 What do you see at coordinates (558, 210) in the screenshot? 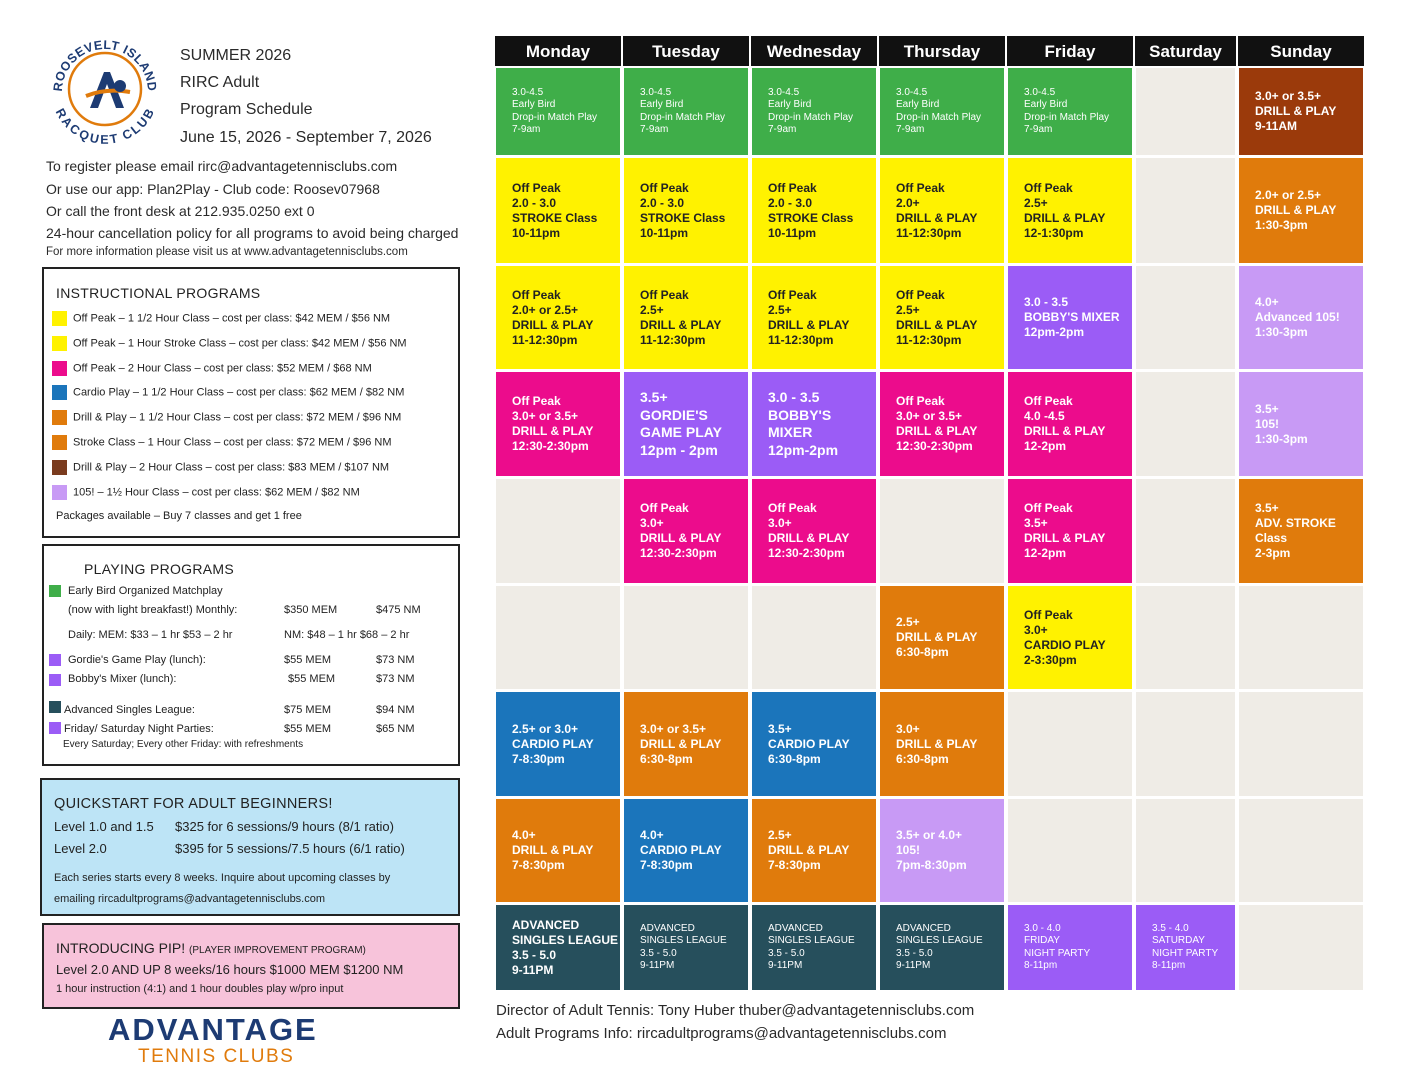
I see `program-cell: Off Peak 2.0 - 3.0 STROKE Class 10-11pm` at bounding box center [558, 210].